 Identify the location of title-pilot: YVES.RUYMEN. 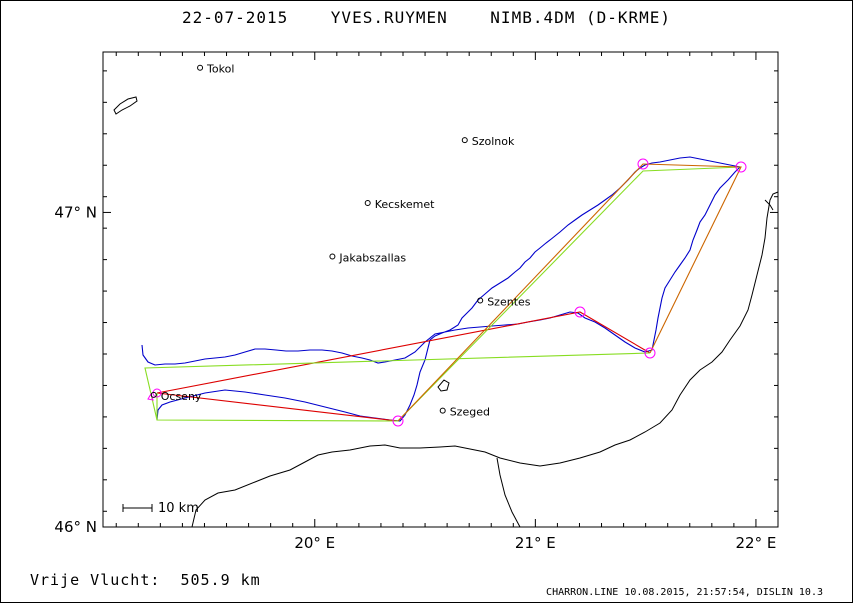
(389, 17).